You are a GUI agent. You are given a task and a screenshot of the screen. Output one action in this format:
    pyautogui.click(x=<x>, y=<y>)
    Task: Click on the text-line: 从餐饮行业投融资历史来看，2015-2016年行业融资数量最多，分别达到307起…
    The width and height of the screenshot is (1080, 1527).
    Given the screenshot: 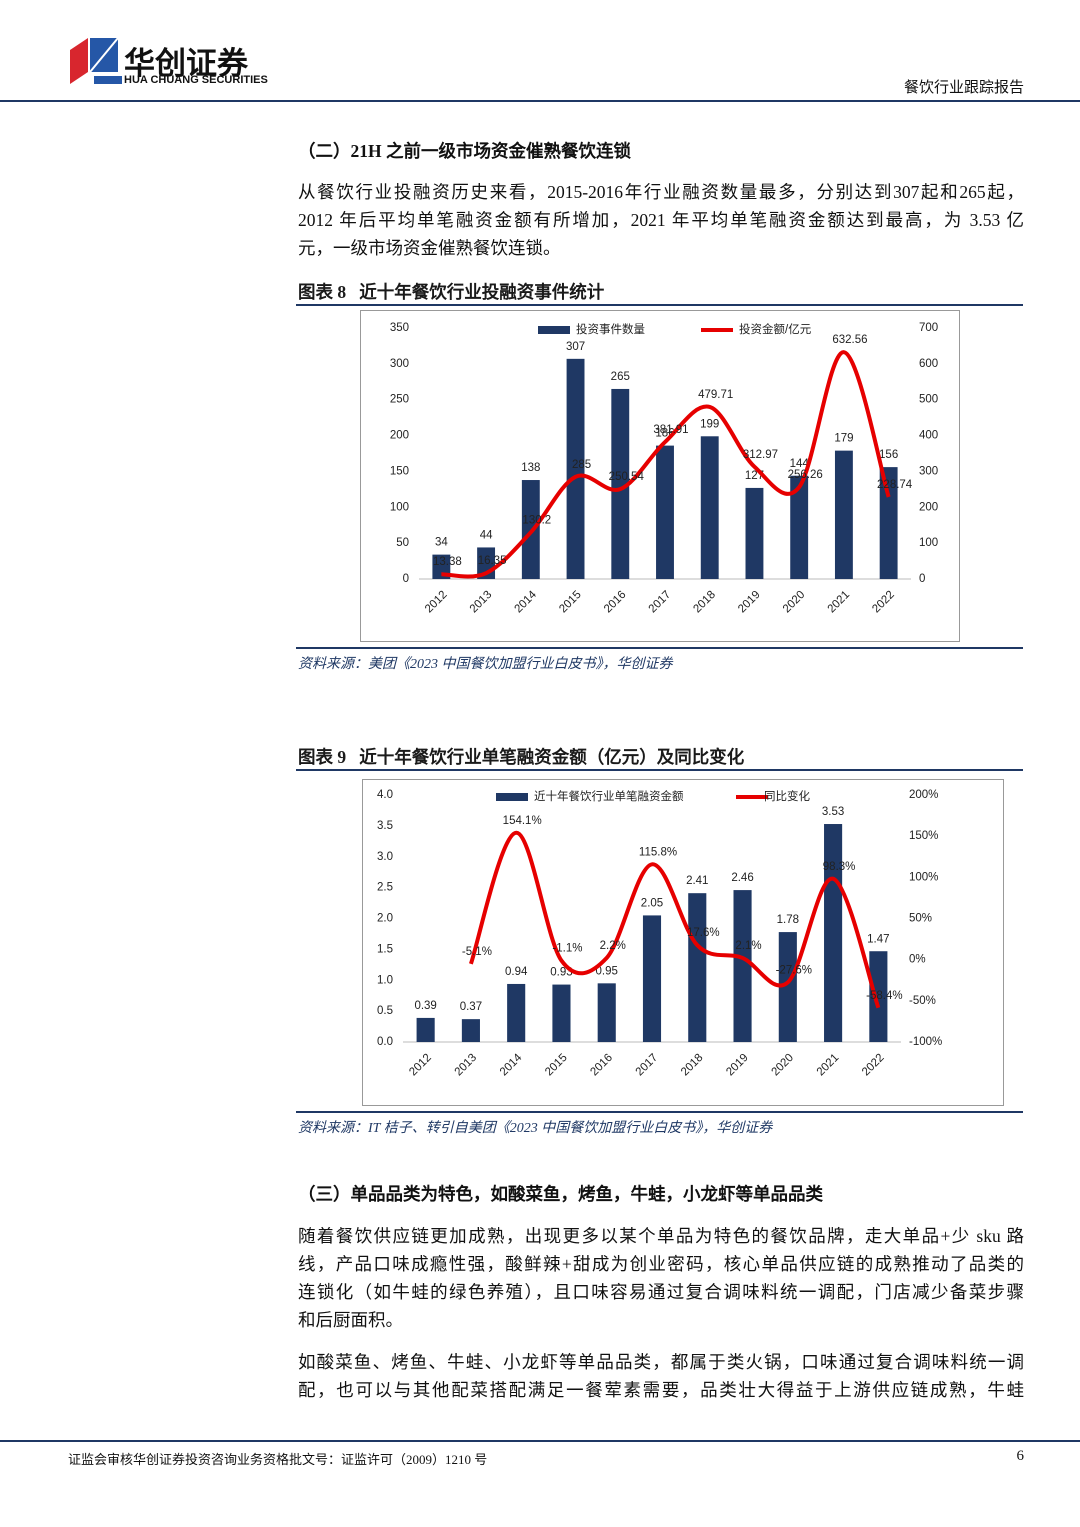 What is the action you would take?
    pyautogui.click(x=661, y=192)
    